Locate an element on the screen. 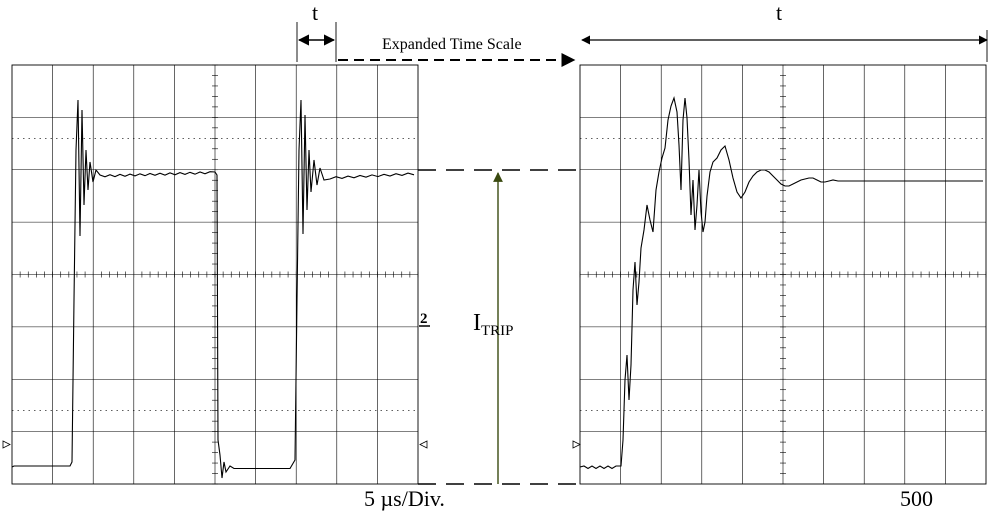 Image resolution: width=990 pixels, height=511 pixels. right-ground-marker-icon is located at coordinates (576, 444).